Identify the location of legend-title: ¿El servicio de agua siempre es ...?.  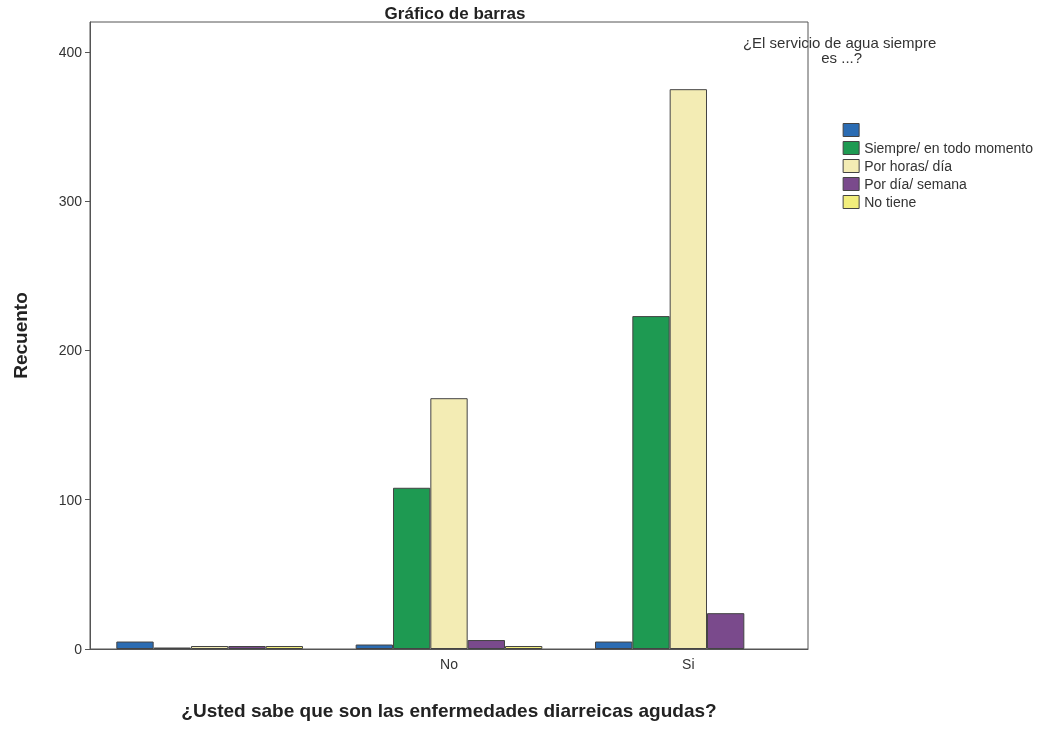
(839, 50).